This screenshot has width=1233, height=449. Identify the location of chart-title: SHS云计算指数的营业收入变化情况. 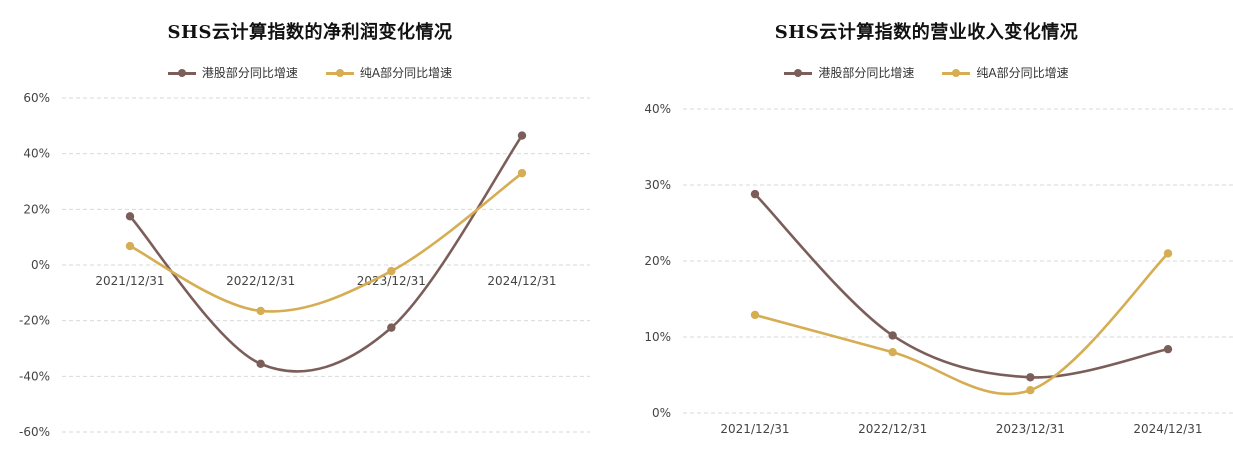
(926, 32).